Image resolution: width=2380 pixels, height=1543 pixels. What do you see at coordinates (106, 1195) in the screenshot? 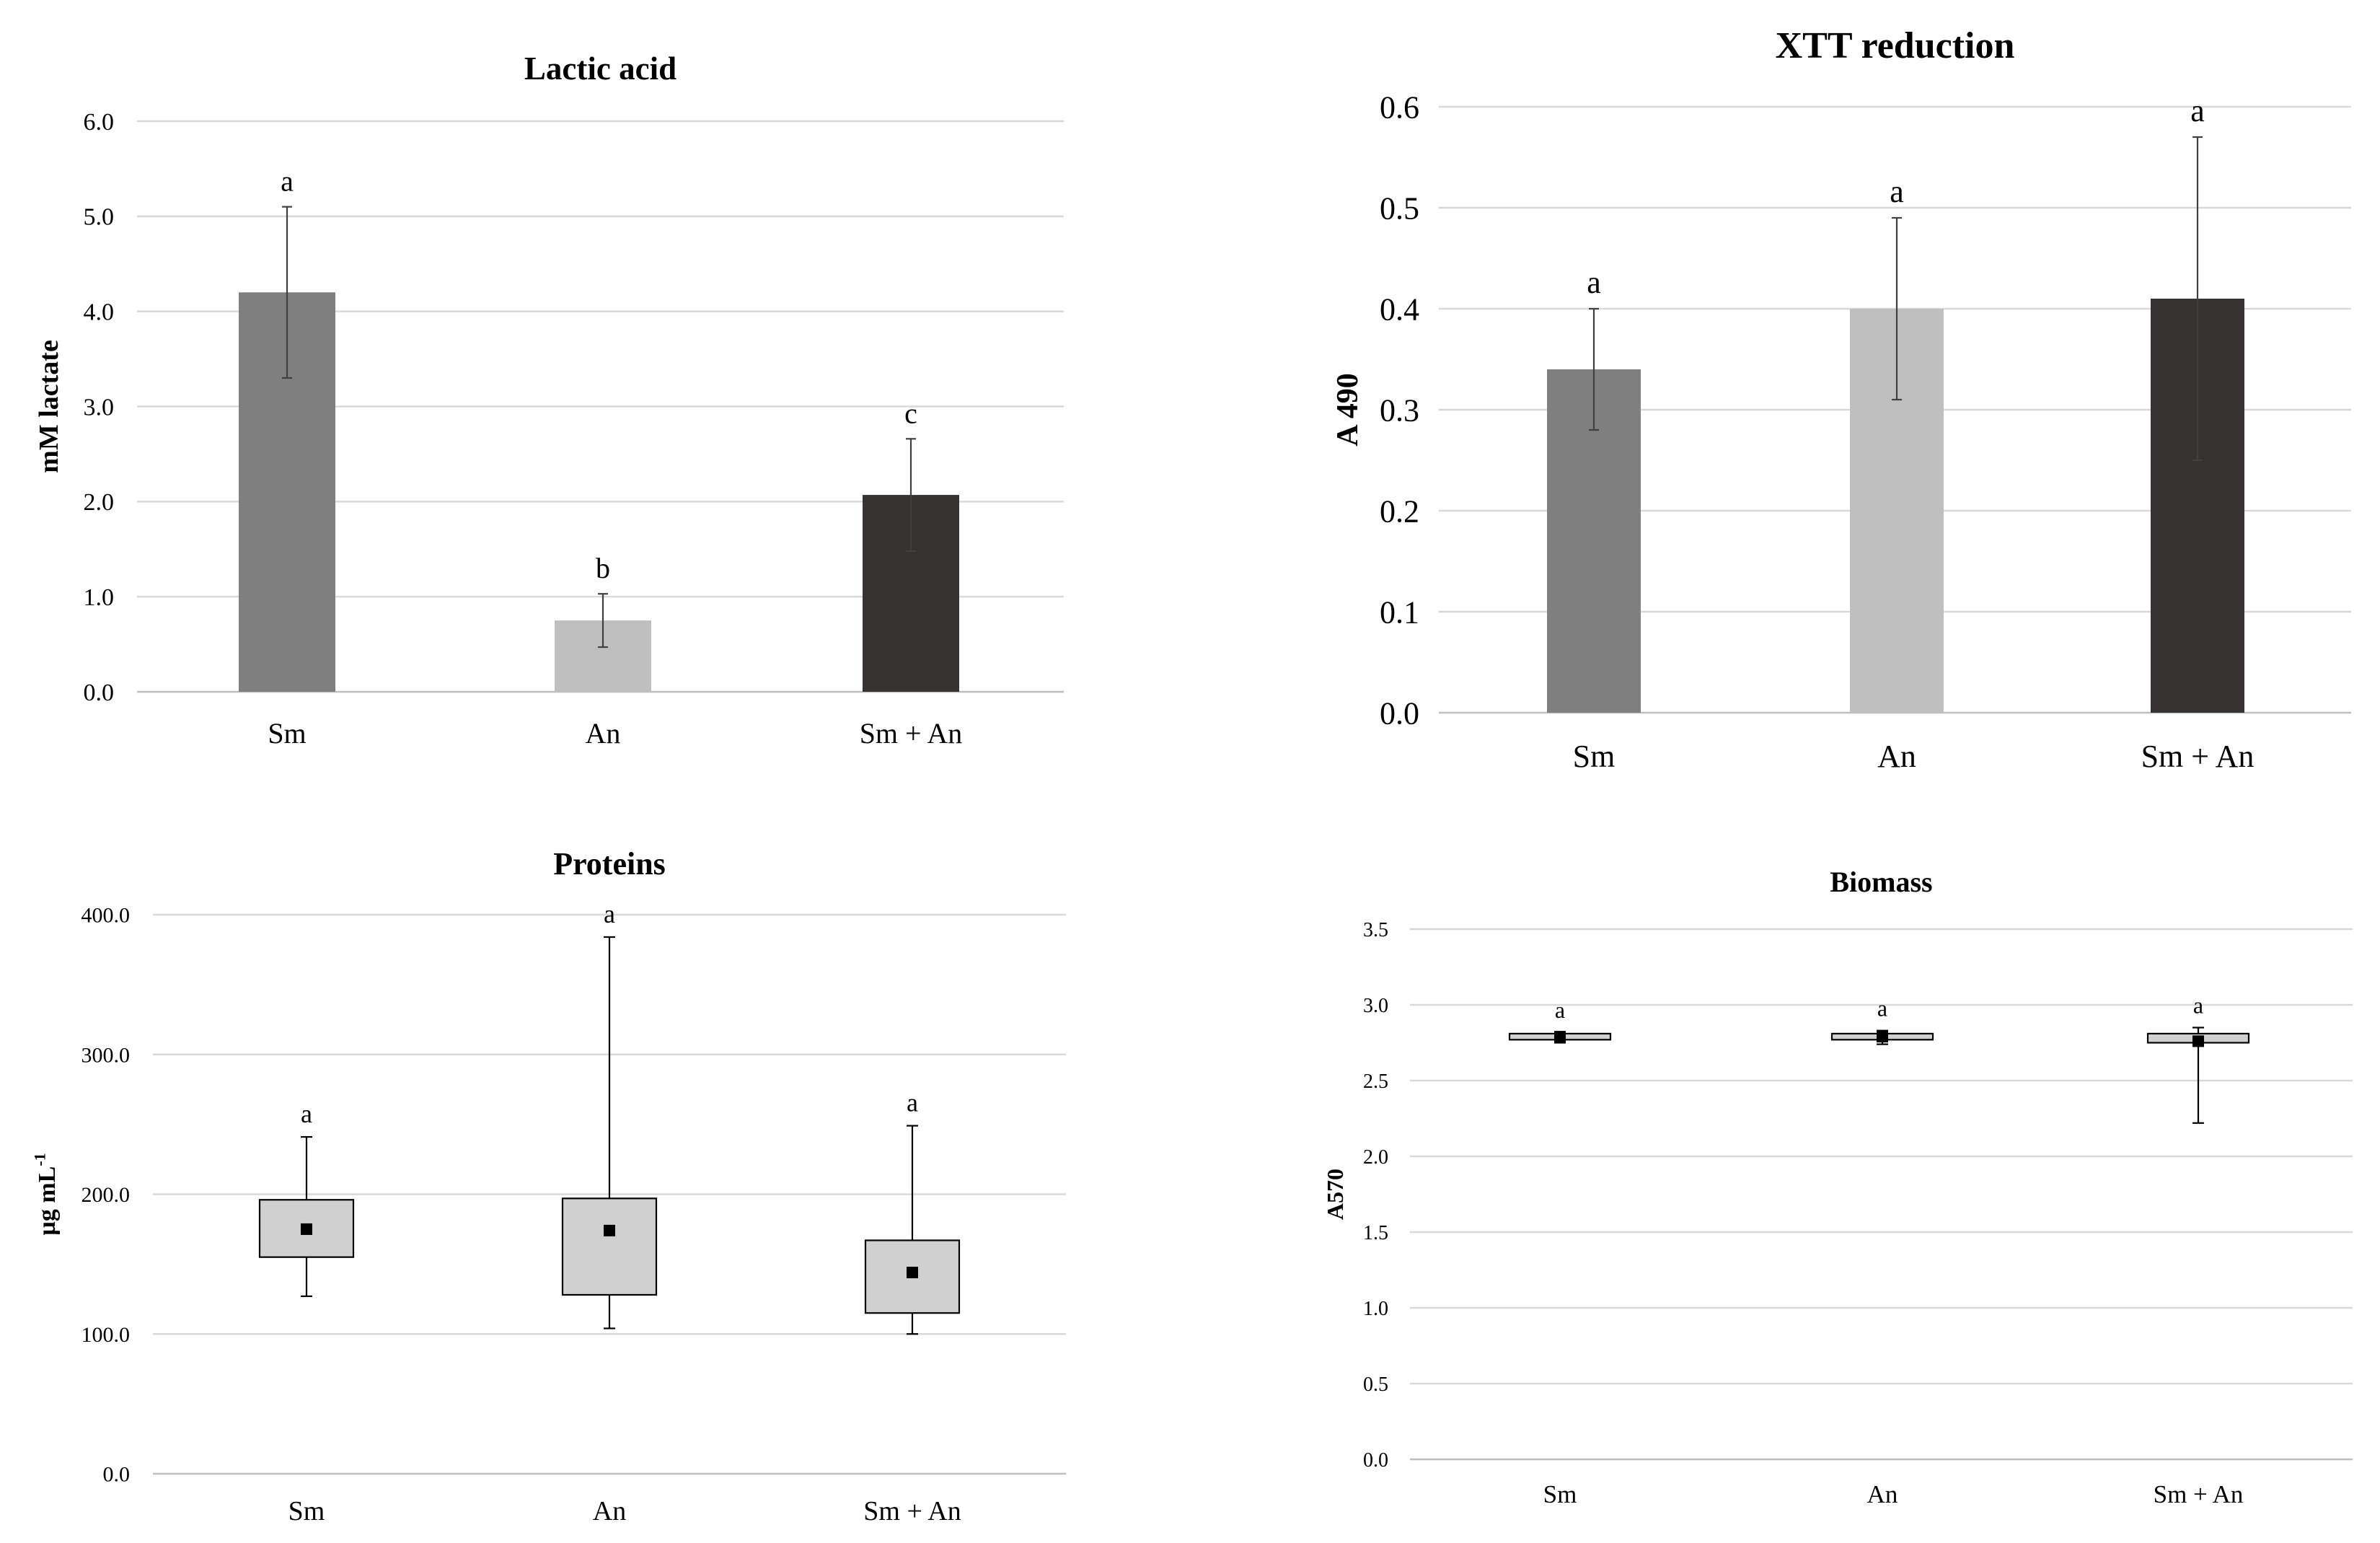
I see `proteins-ytick-label: 200.0` at bounding box center [106, 1195].